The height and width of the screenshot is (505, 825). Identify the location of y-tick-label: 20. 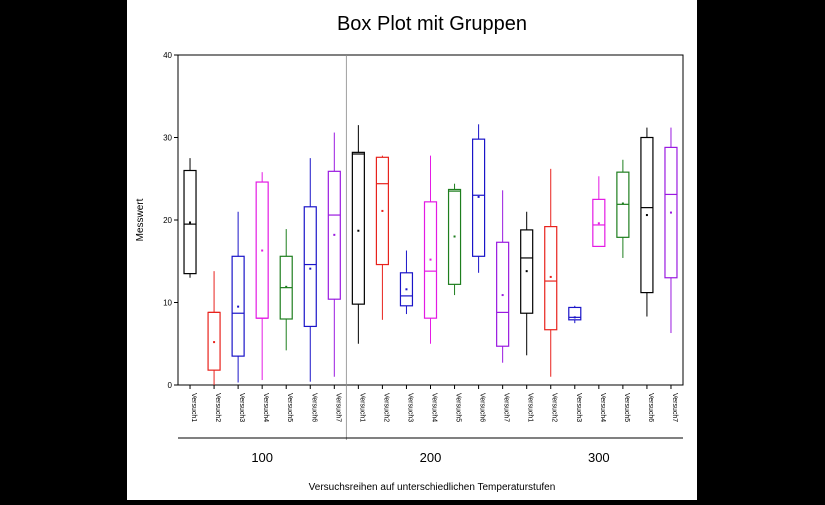
(167, 220).